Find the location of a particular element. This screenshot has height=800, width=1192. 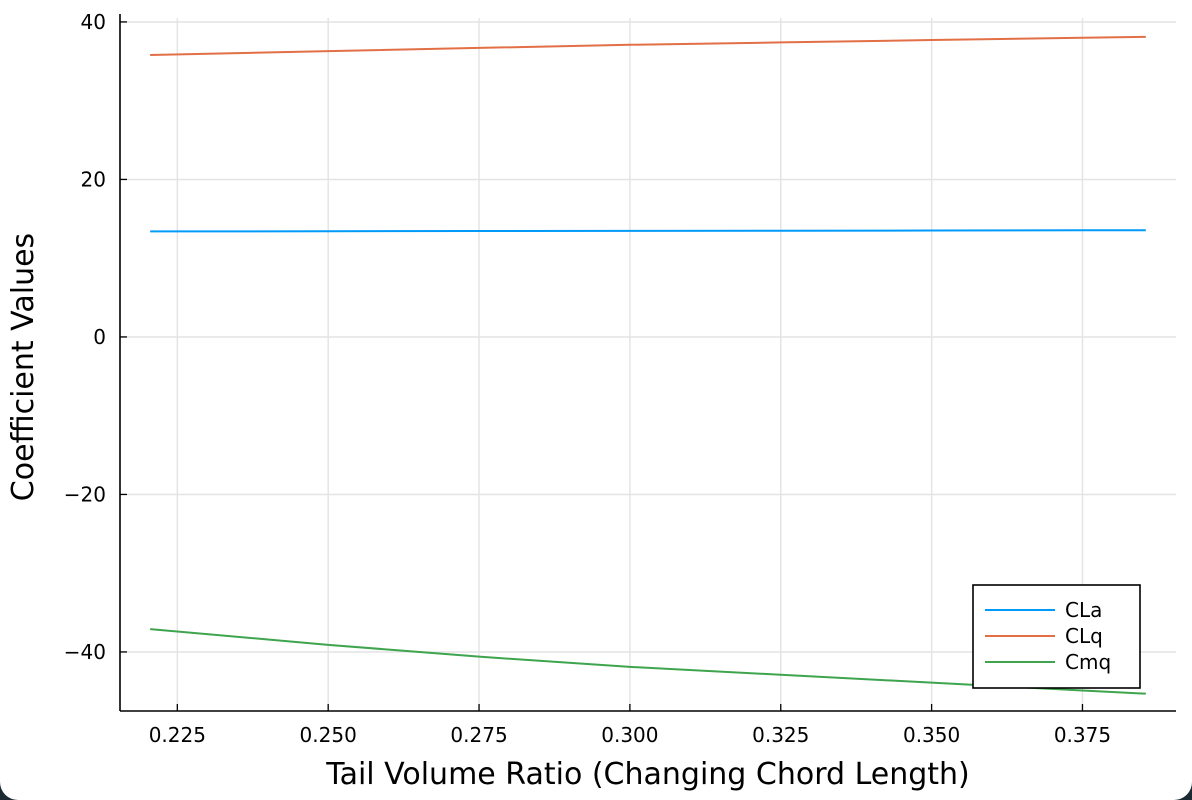

y-tick-label: 20 is located at coordinates (93, 179).